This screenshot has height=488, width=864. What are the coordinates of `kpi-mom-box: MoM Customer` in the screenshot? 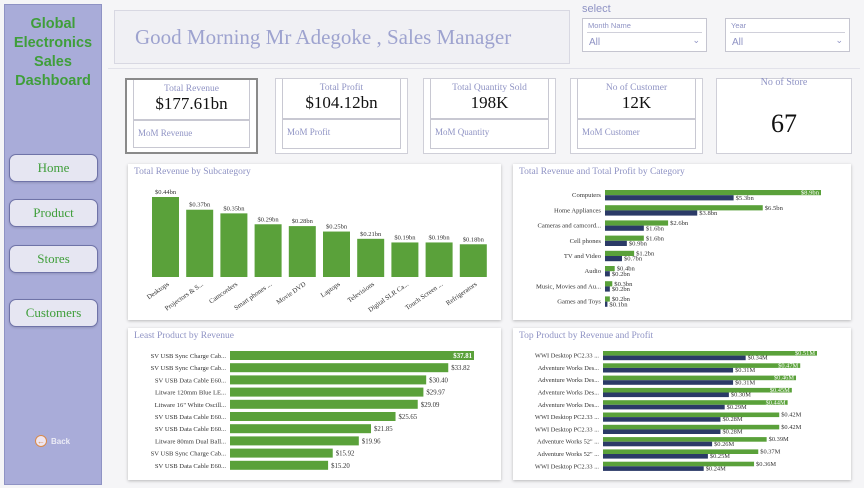 It's located at (636, 134).